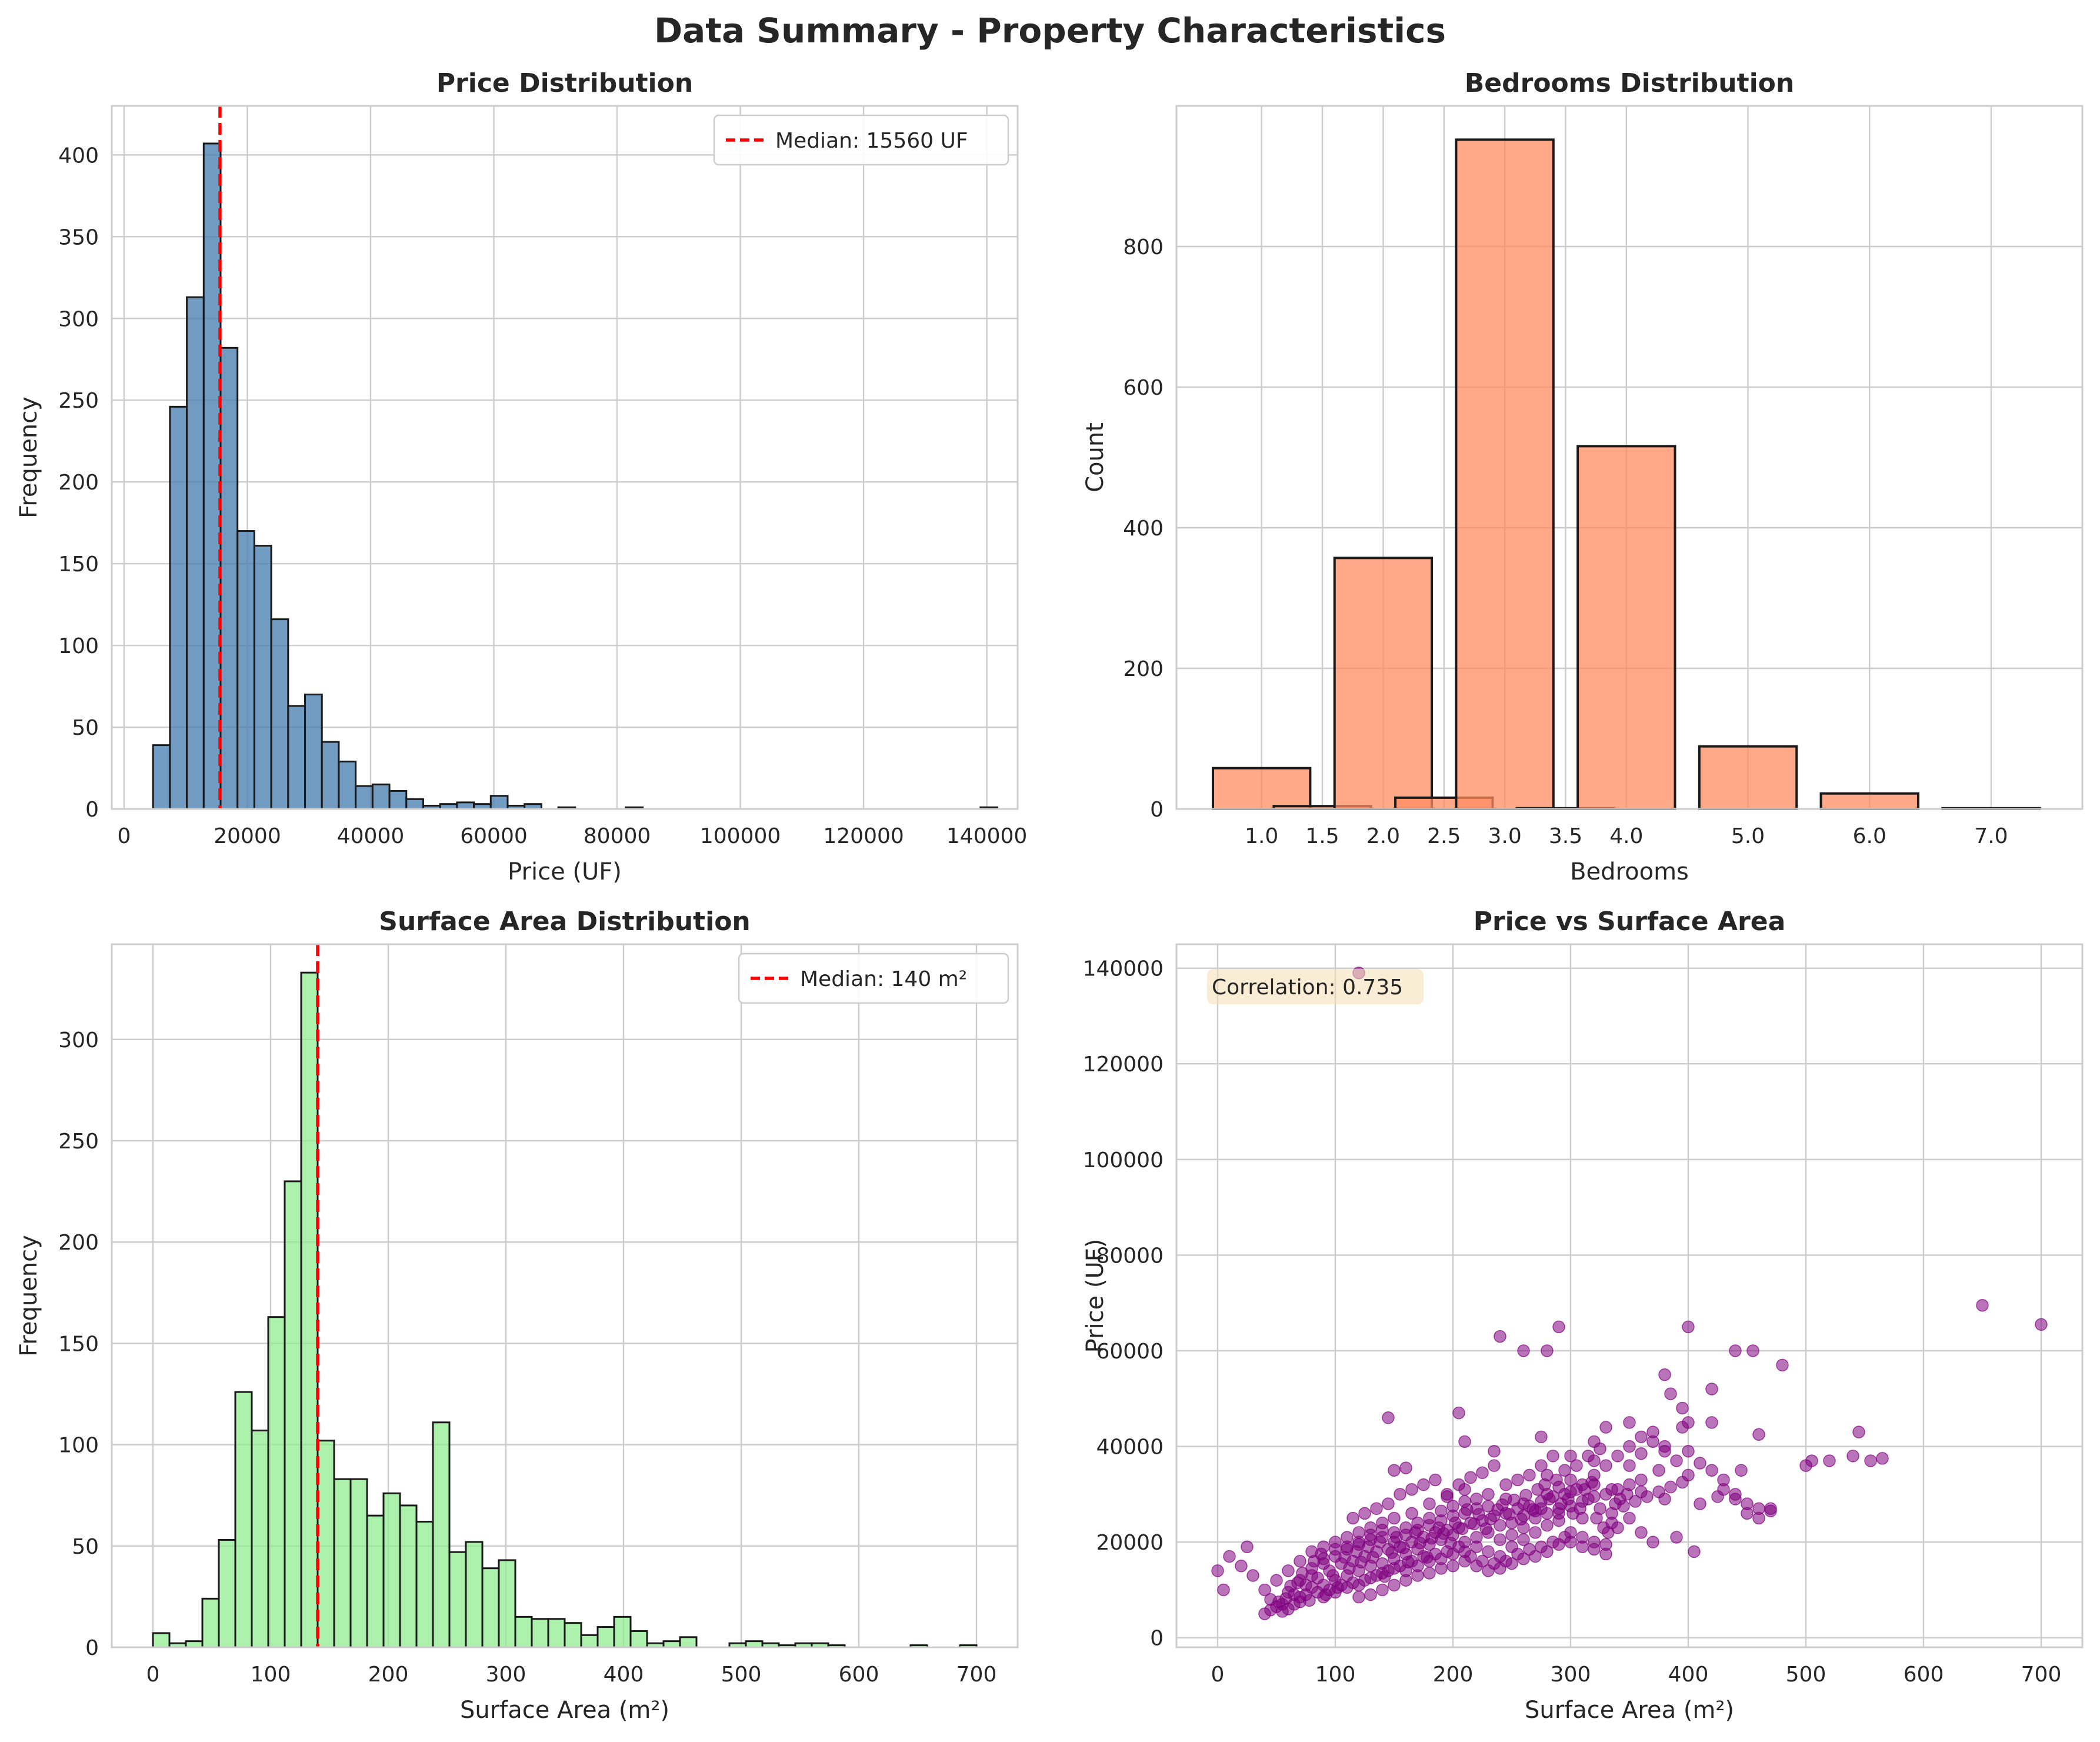 This screenshot has width=2100, height=1742. What do you see at coordinates (28, 457) in the screenshot?
I see `y-axis-label: Frequency` at bounding box center [28, 457].